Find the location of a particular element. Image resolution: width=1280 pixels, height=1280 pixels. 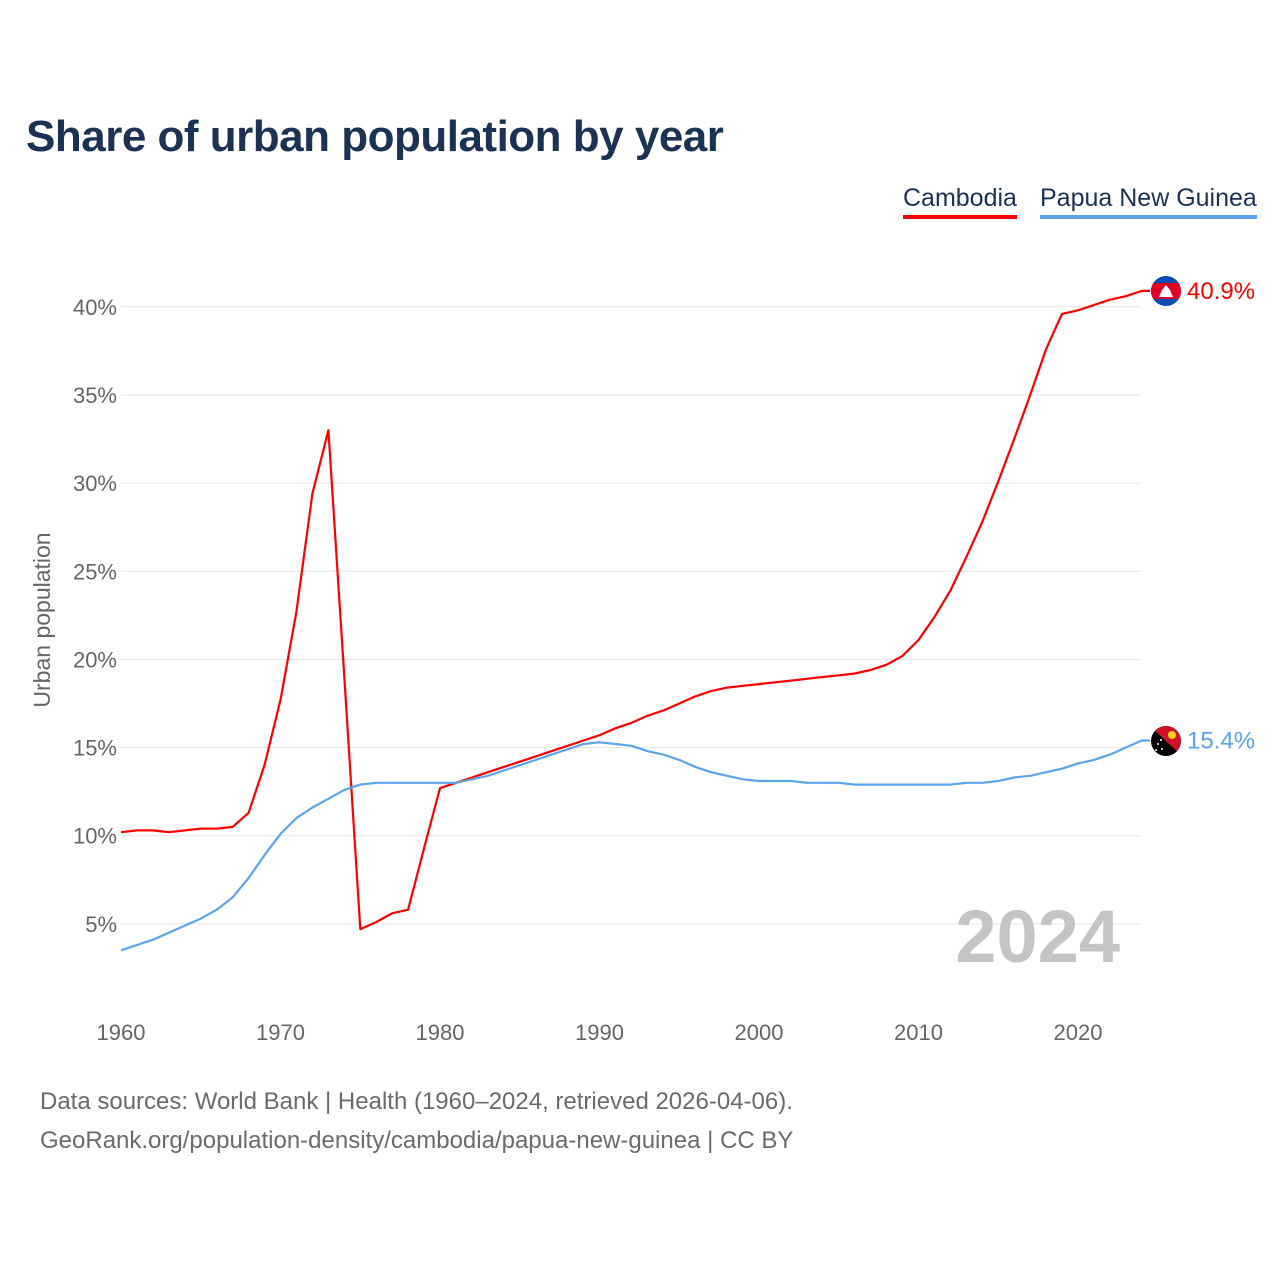

x-tick-label: 1990 is located at coordinates (599, 1032).